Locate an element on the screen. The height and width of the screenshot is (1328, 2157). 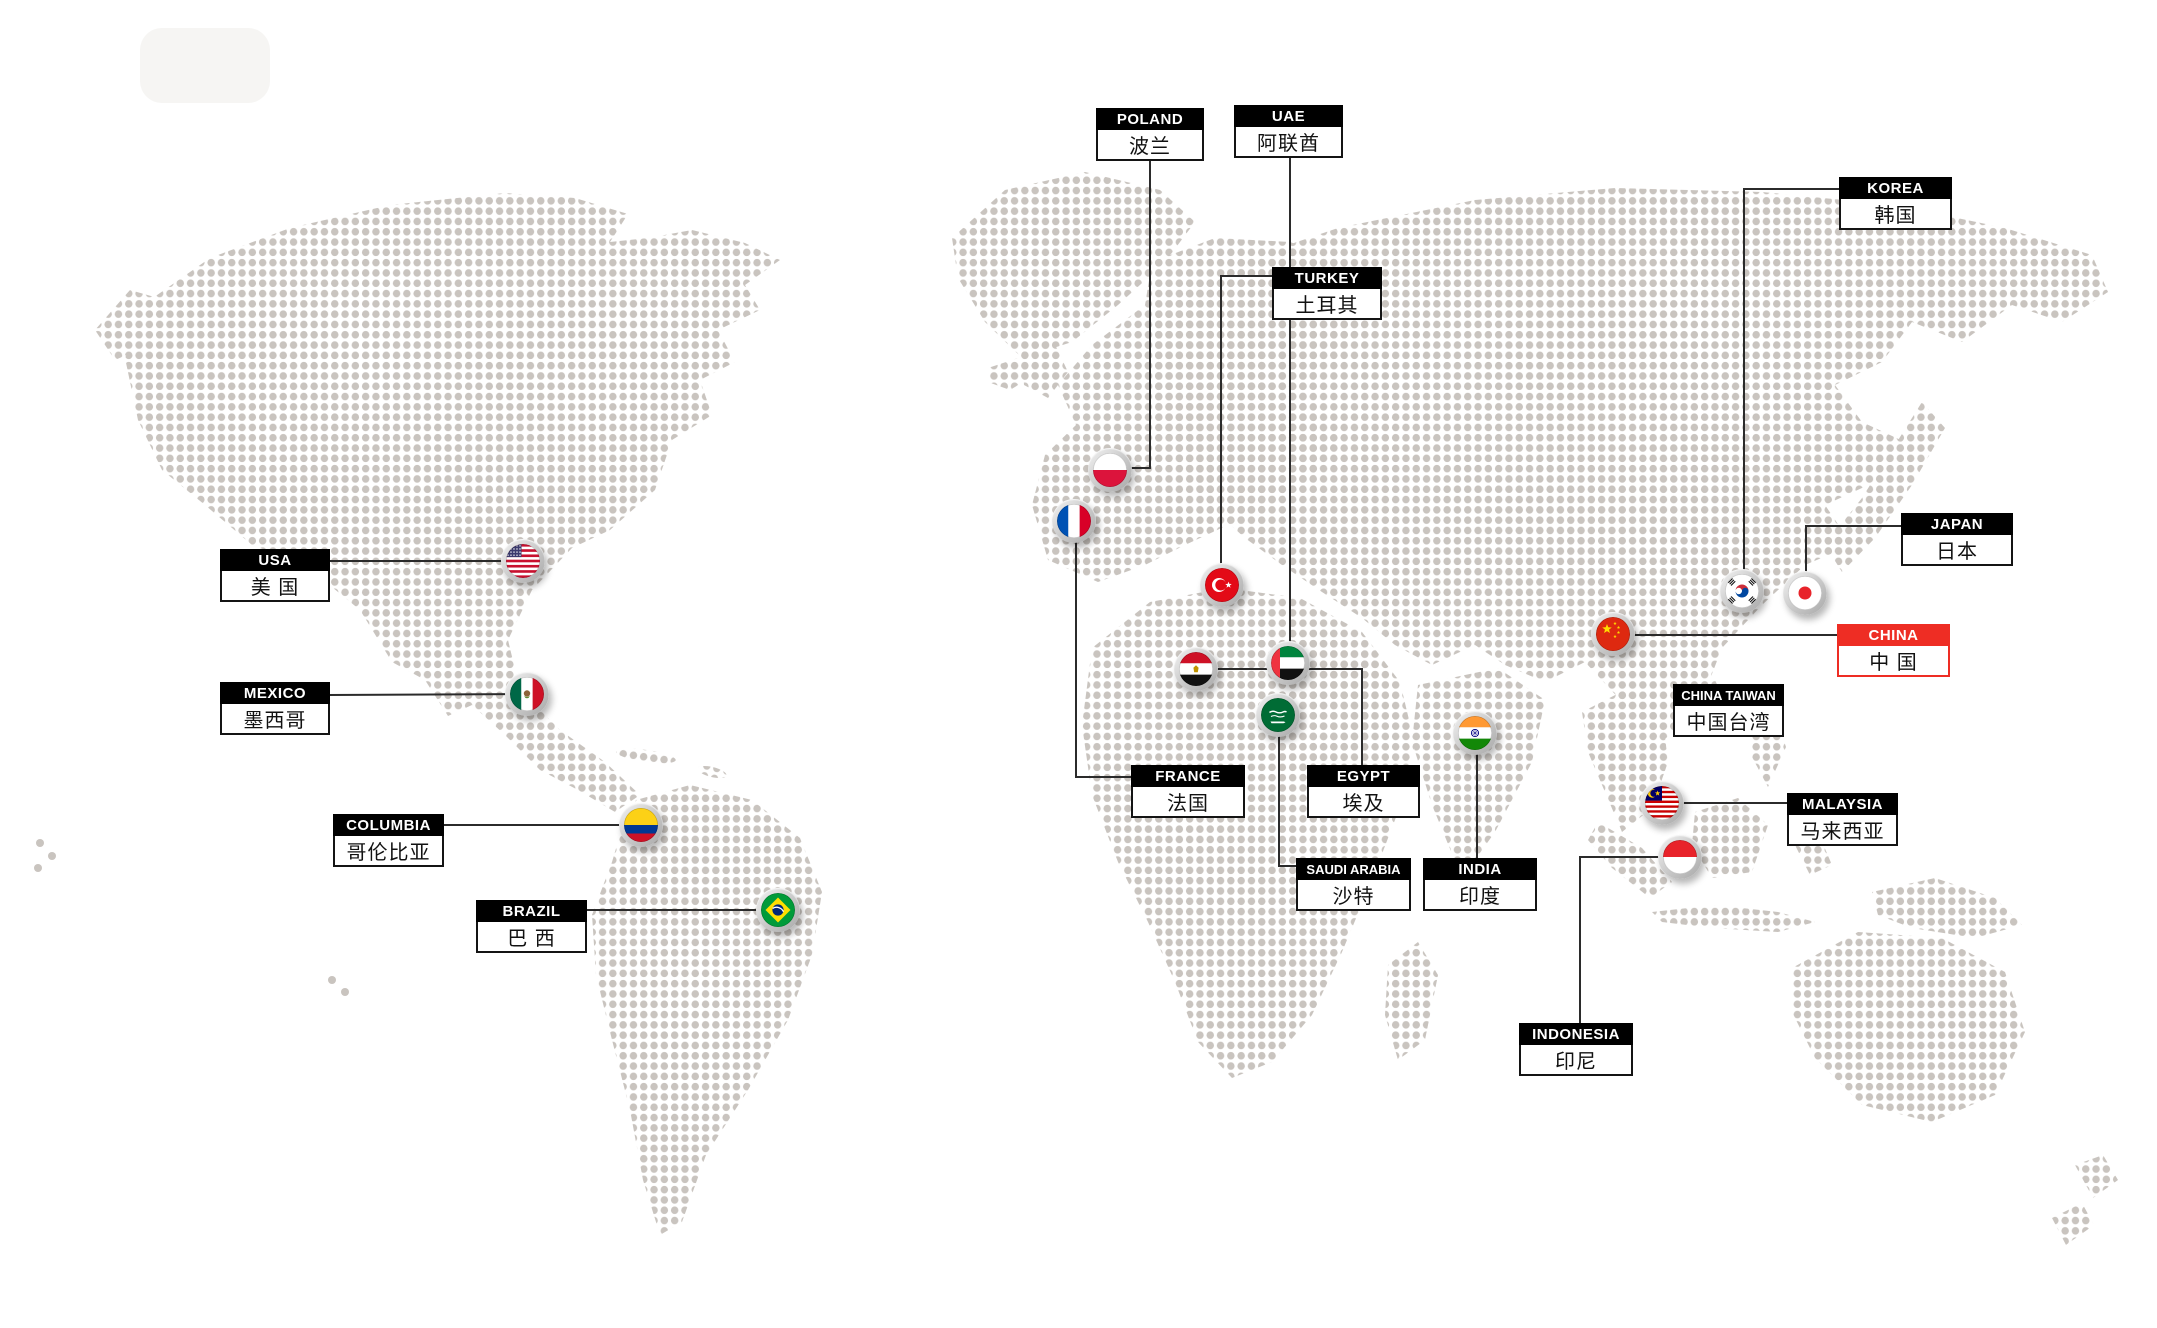
poland-connector-line is located at coordinates (1131, 313).